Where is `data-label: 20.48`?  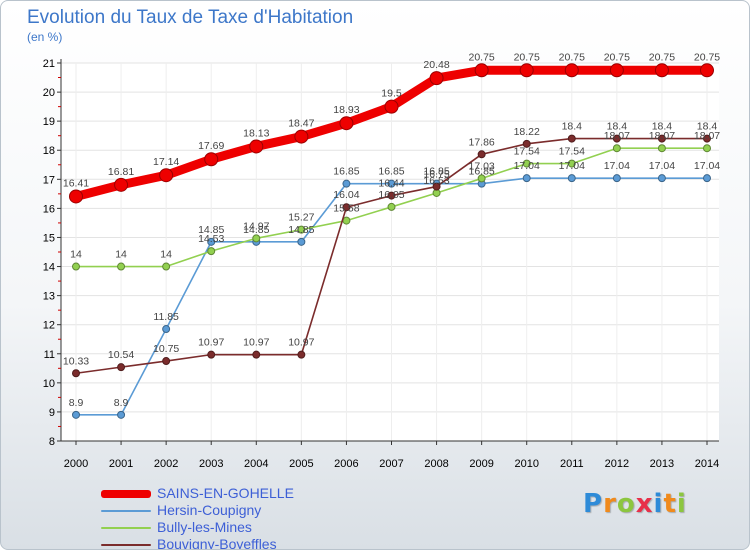 data-label: 20.48 is located at coordinates (436, 65).